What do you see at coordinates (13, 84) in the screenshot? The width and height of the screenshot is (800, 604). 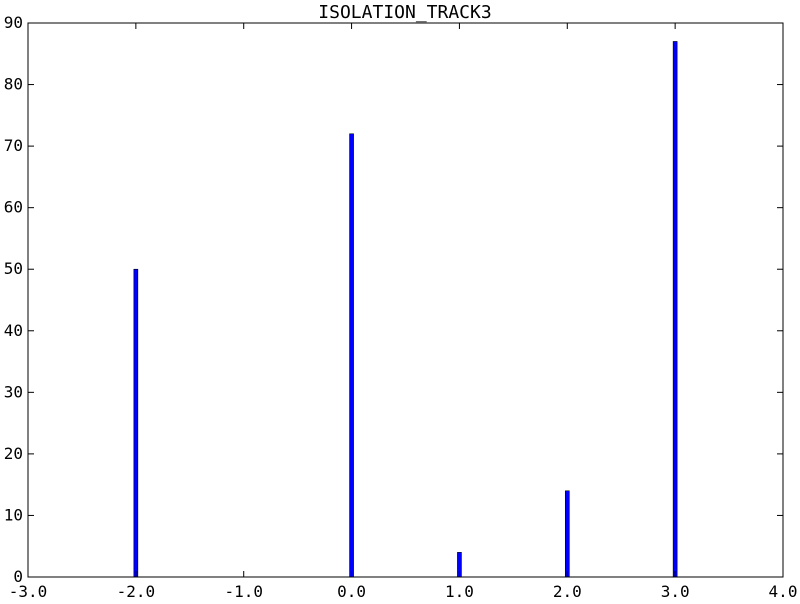 I see `y-tick-label-8: 80` at bounding box center [13, 84].